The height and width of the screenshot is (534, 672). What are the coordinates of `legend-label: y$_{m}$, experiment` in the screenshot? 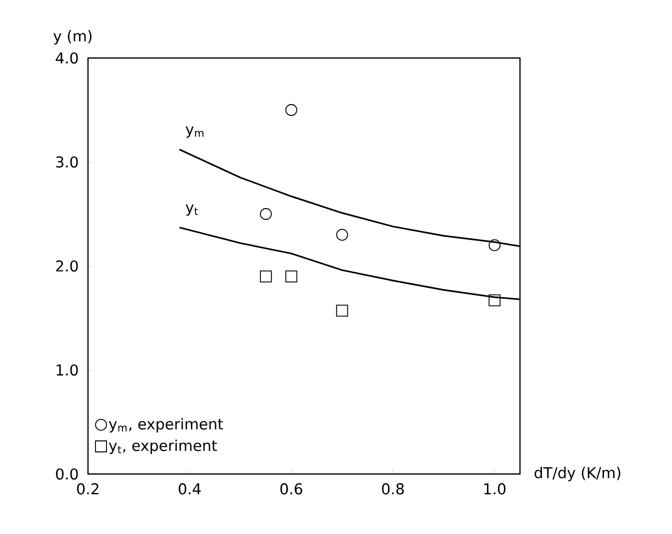 It's located at (166, 425).